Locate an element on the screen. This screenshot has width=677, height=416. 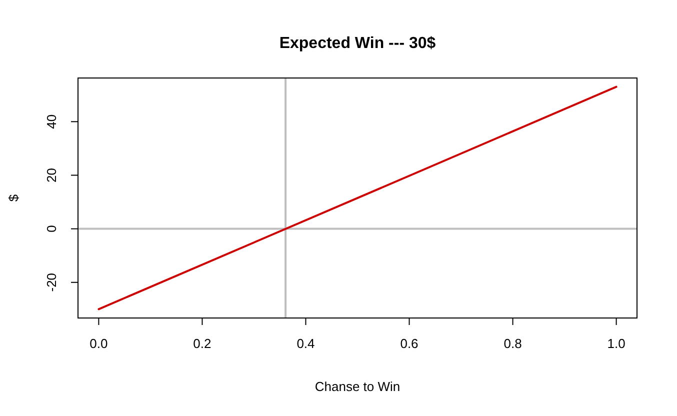
x-tick-label: 1.0 is located at coordinates (616, 343).